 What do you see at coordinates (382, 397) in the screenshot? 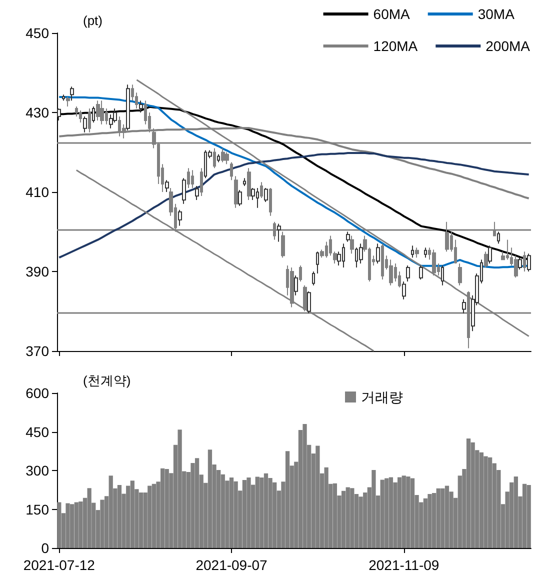
I see `legend-label: 거래량` at bounding box center [382, 397].